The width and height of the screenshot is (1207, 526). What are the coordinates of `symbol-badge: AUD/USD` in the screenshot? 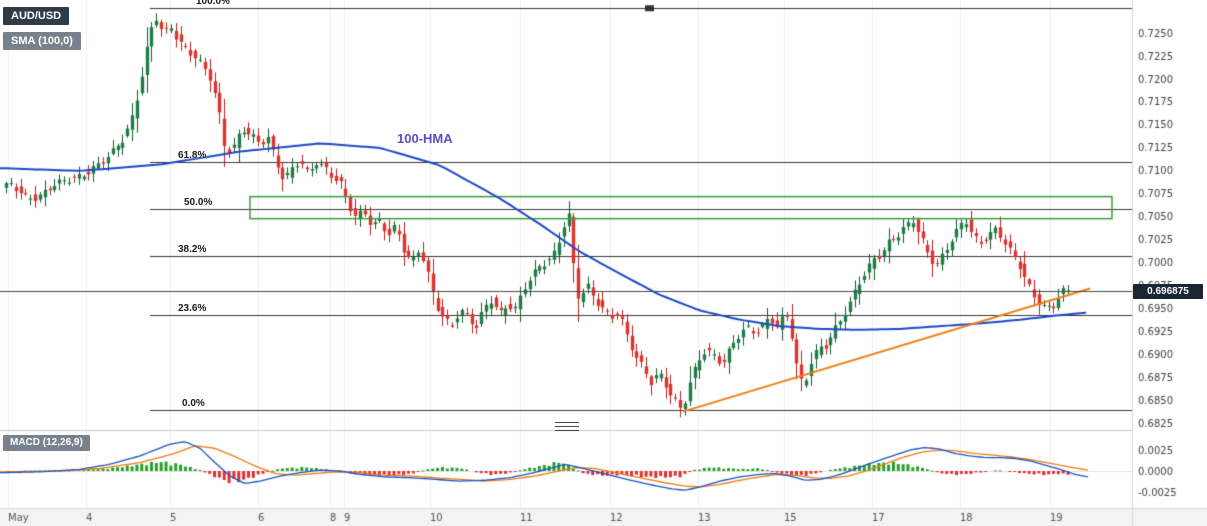 It's located at (36, 16).